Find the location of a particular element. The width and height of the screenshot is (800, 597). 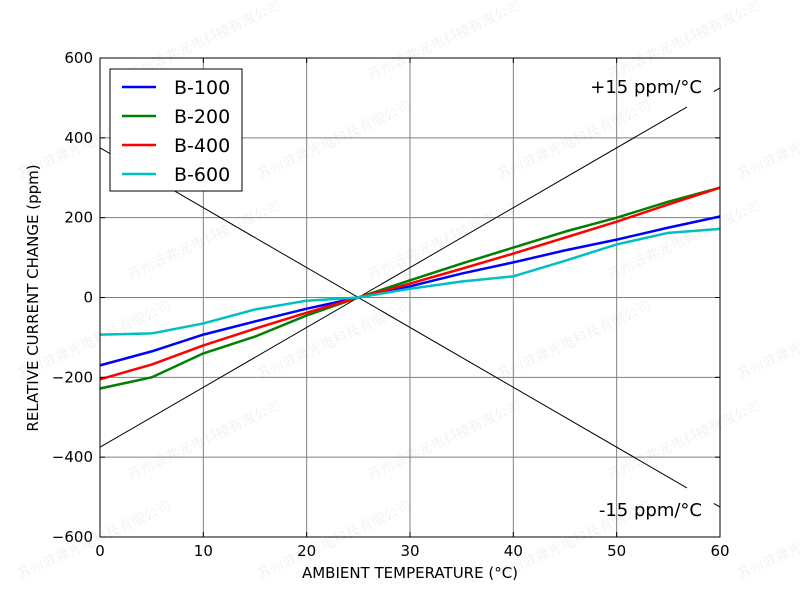

x-axis-label: AMBIENT TEMPERATURE (°C) is located at coordinates (410, 573).